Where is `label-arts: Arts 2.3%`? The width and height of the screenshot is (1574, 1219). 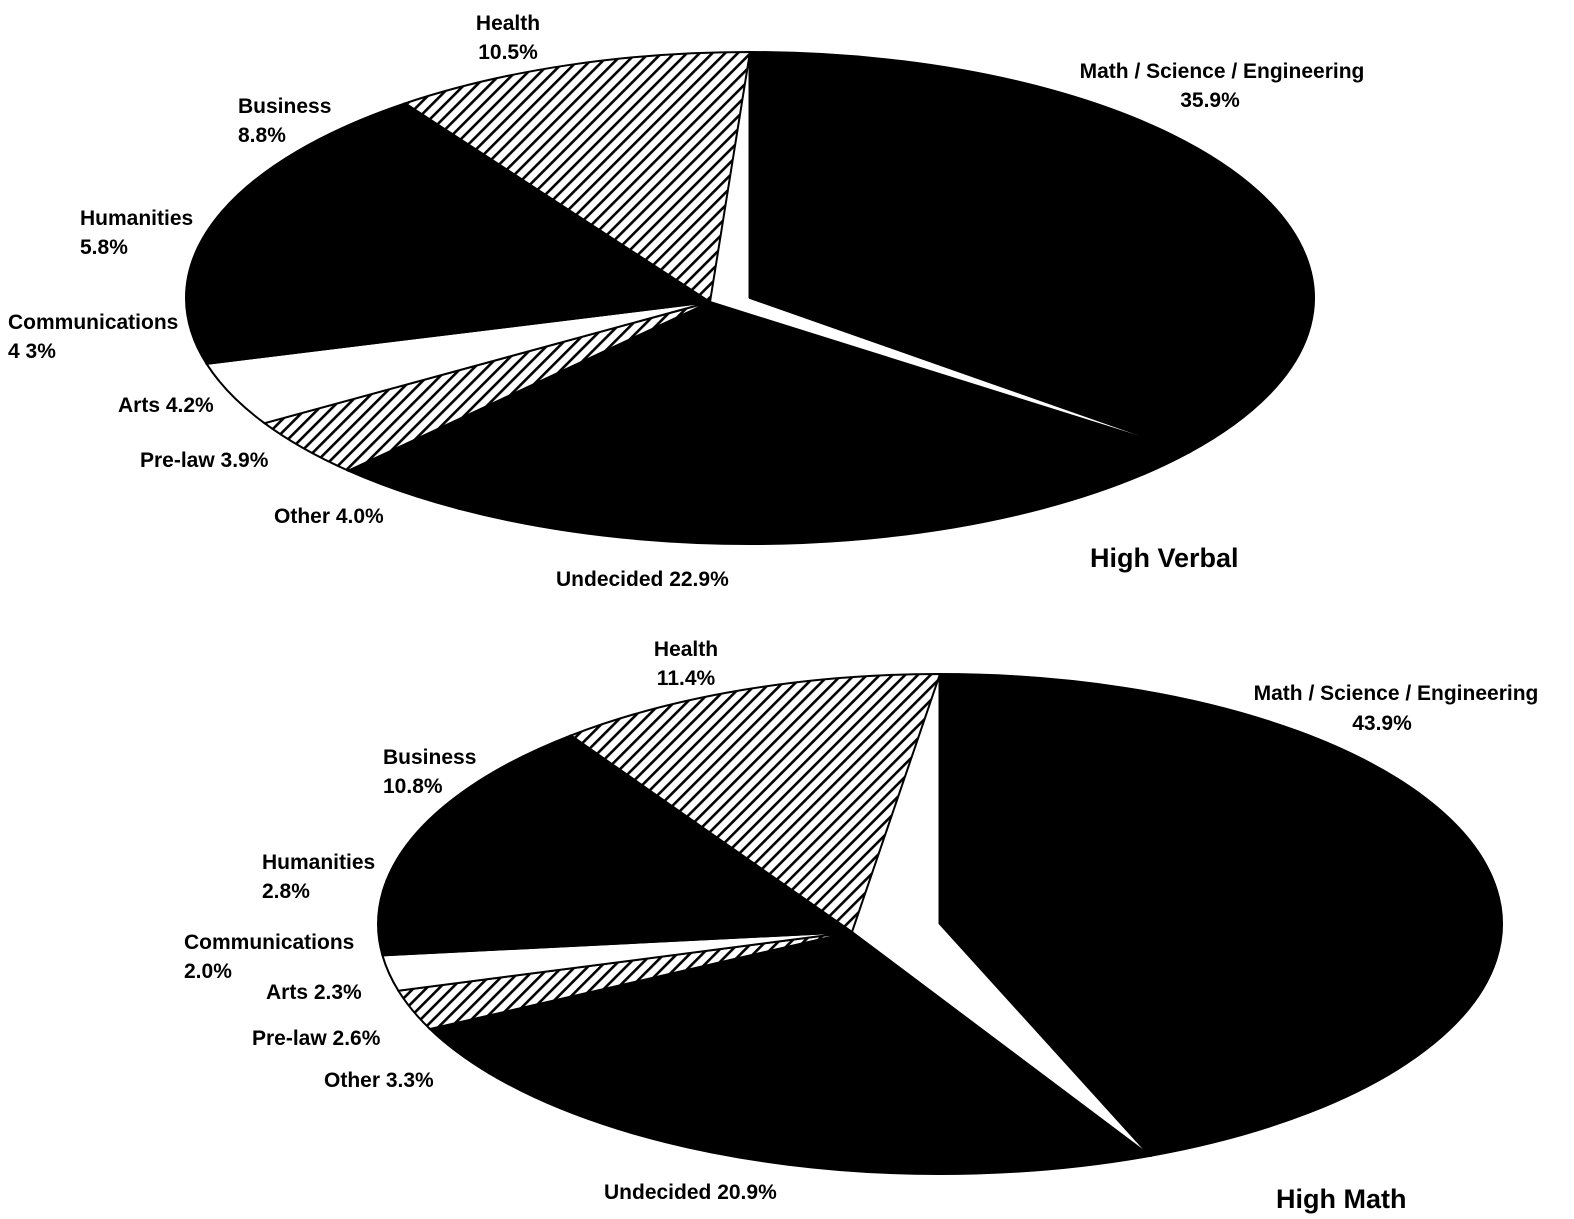 label-arts: Arts 2.3% is located at coordinates (314, 992).